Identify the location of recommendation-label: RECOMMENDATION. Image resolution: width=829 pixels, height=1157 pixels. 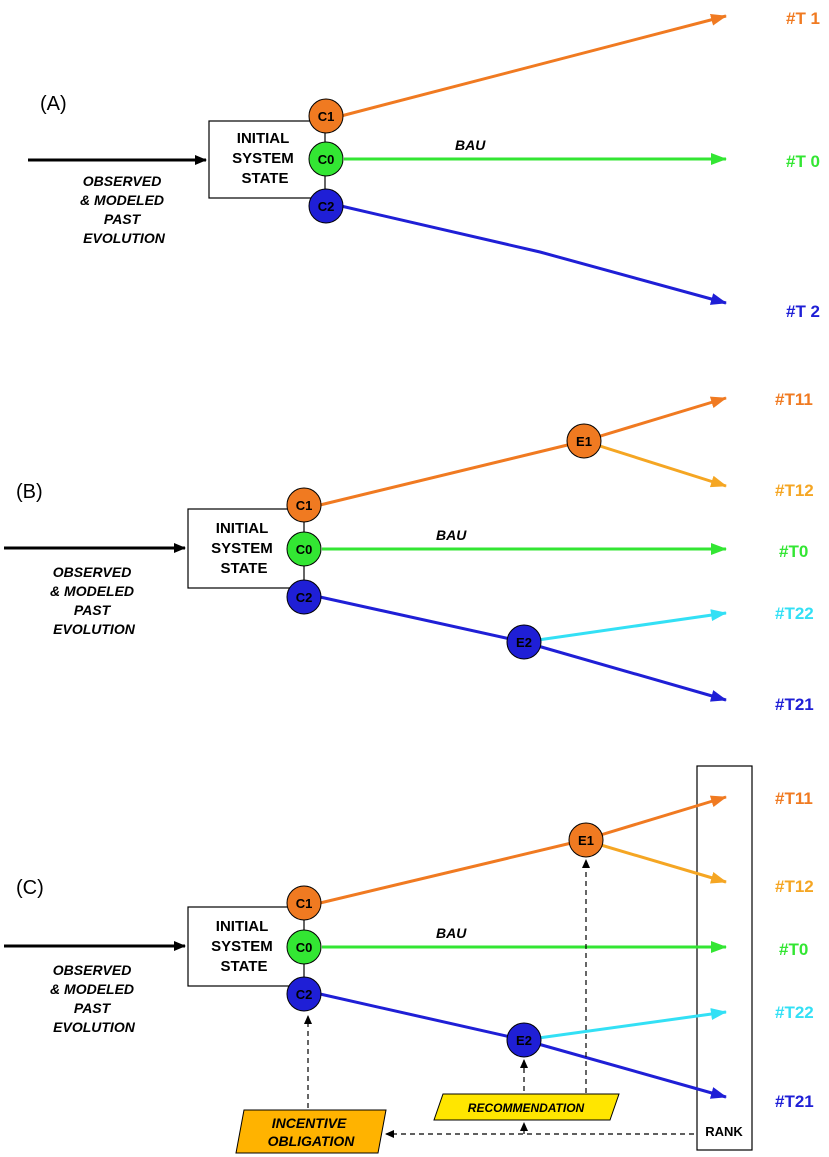
(526, 1108).